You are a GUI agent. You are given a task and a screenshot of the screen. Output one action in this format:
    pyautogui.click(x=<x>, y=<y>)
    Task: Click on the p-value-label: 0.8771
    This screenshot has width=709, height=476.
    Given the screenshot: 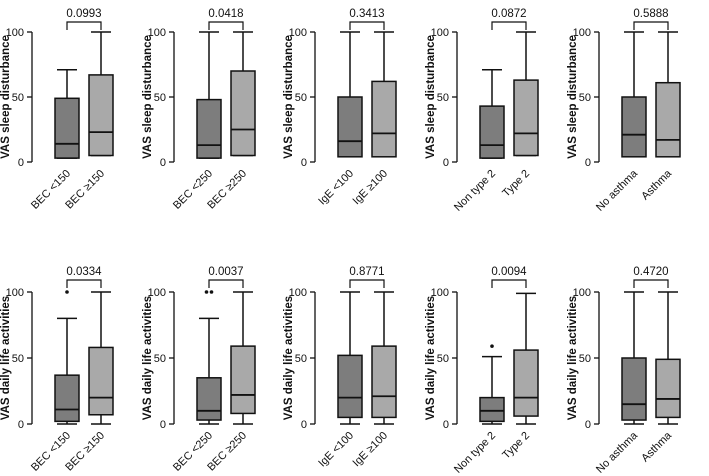 What is the action you would take?
    pyautogui.click(x=366, y=272)
    